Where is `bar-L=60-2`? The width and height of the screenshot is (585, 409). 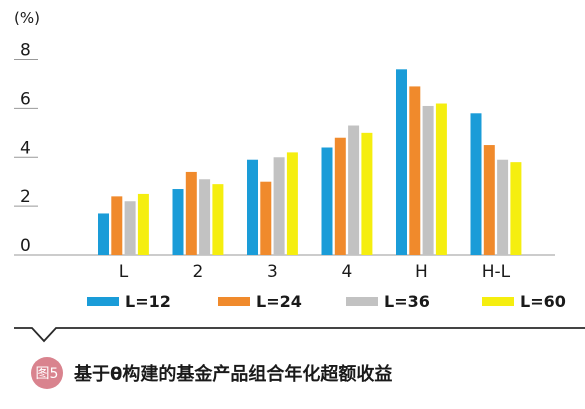
bar-L=60-2 is located at coordinates (218, 219).